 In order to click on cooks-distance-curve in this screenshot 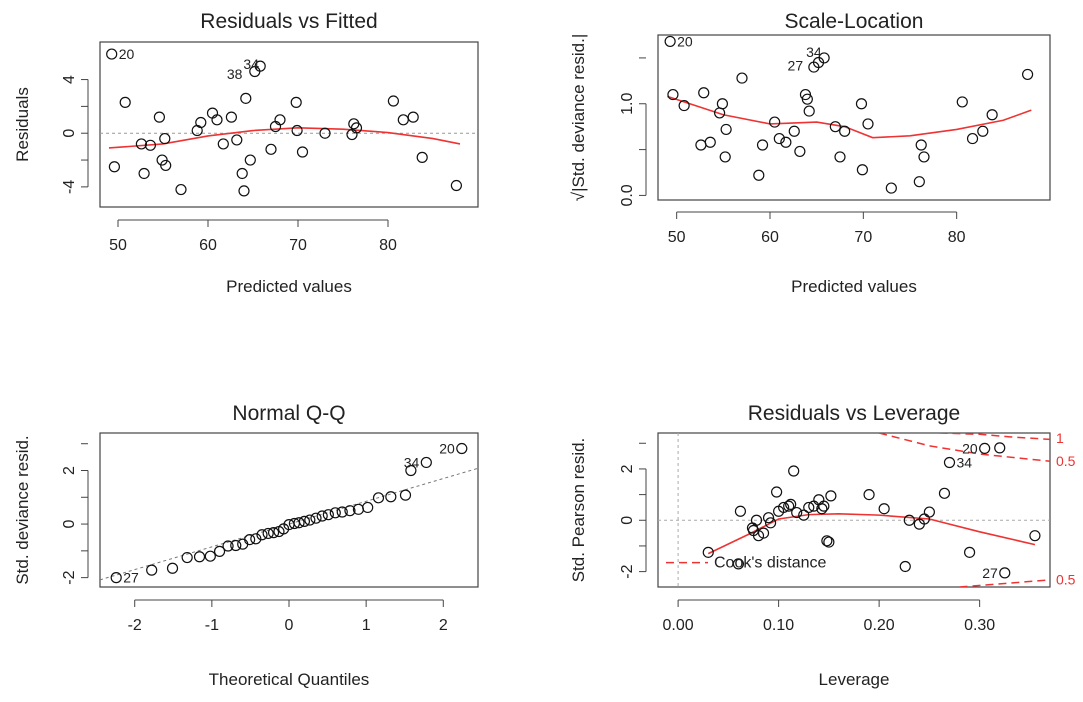, I will do `click(1004, 583)`.